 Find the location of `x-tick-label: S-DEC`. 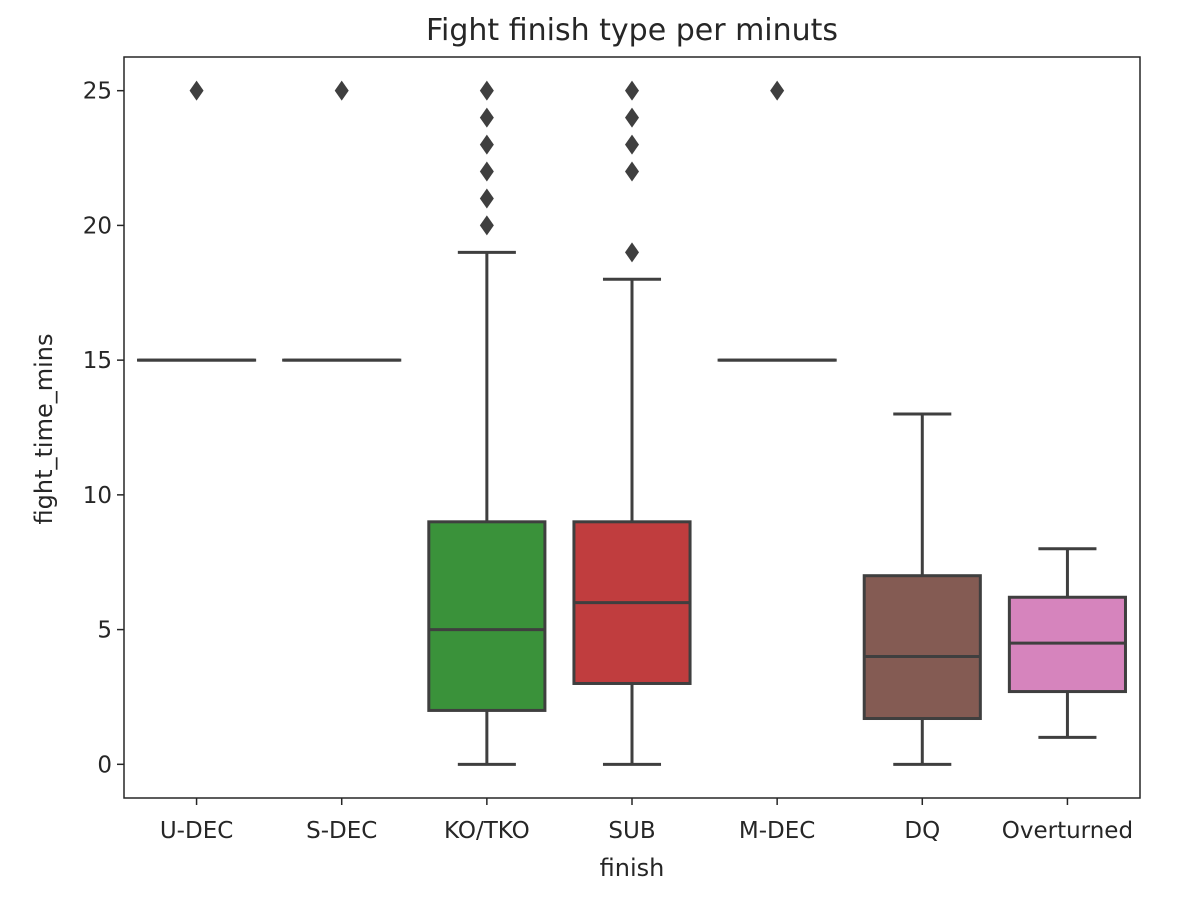

x-tick-label: S-DEC is located at coordinates (341, 831).